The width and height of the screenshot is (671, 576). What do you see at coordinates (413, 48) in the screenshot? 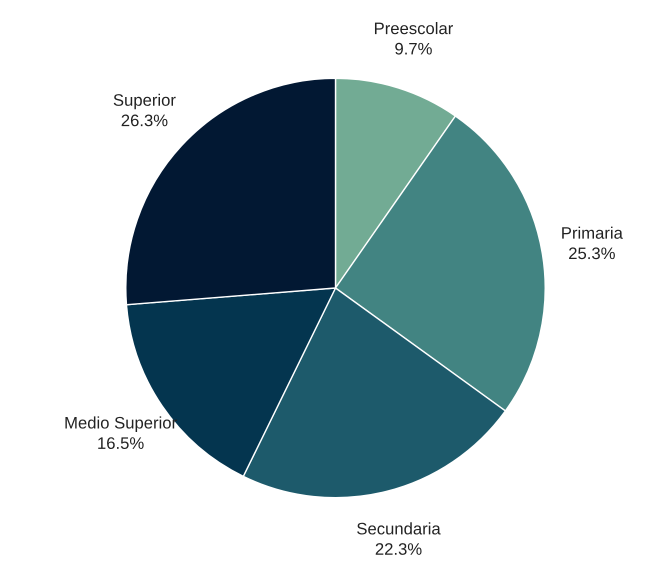
I see `data-label: 9.7%` at bounding box center [413, 48].